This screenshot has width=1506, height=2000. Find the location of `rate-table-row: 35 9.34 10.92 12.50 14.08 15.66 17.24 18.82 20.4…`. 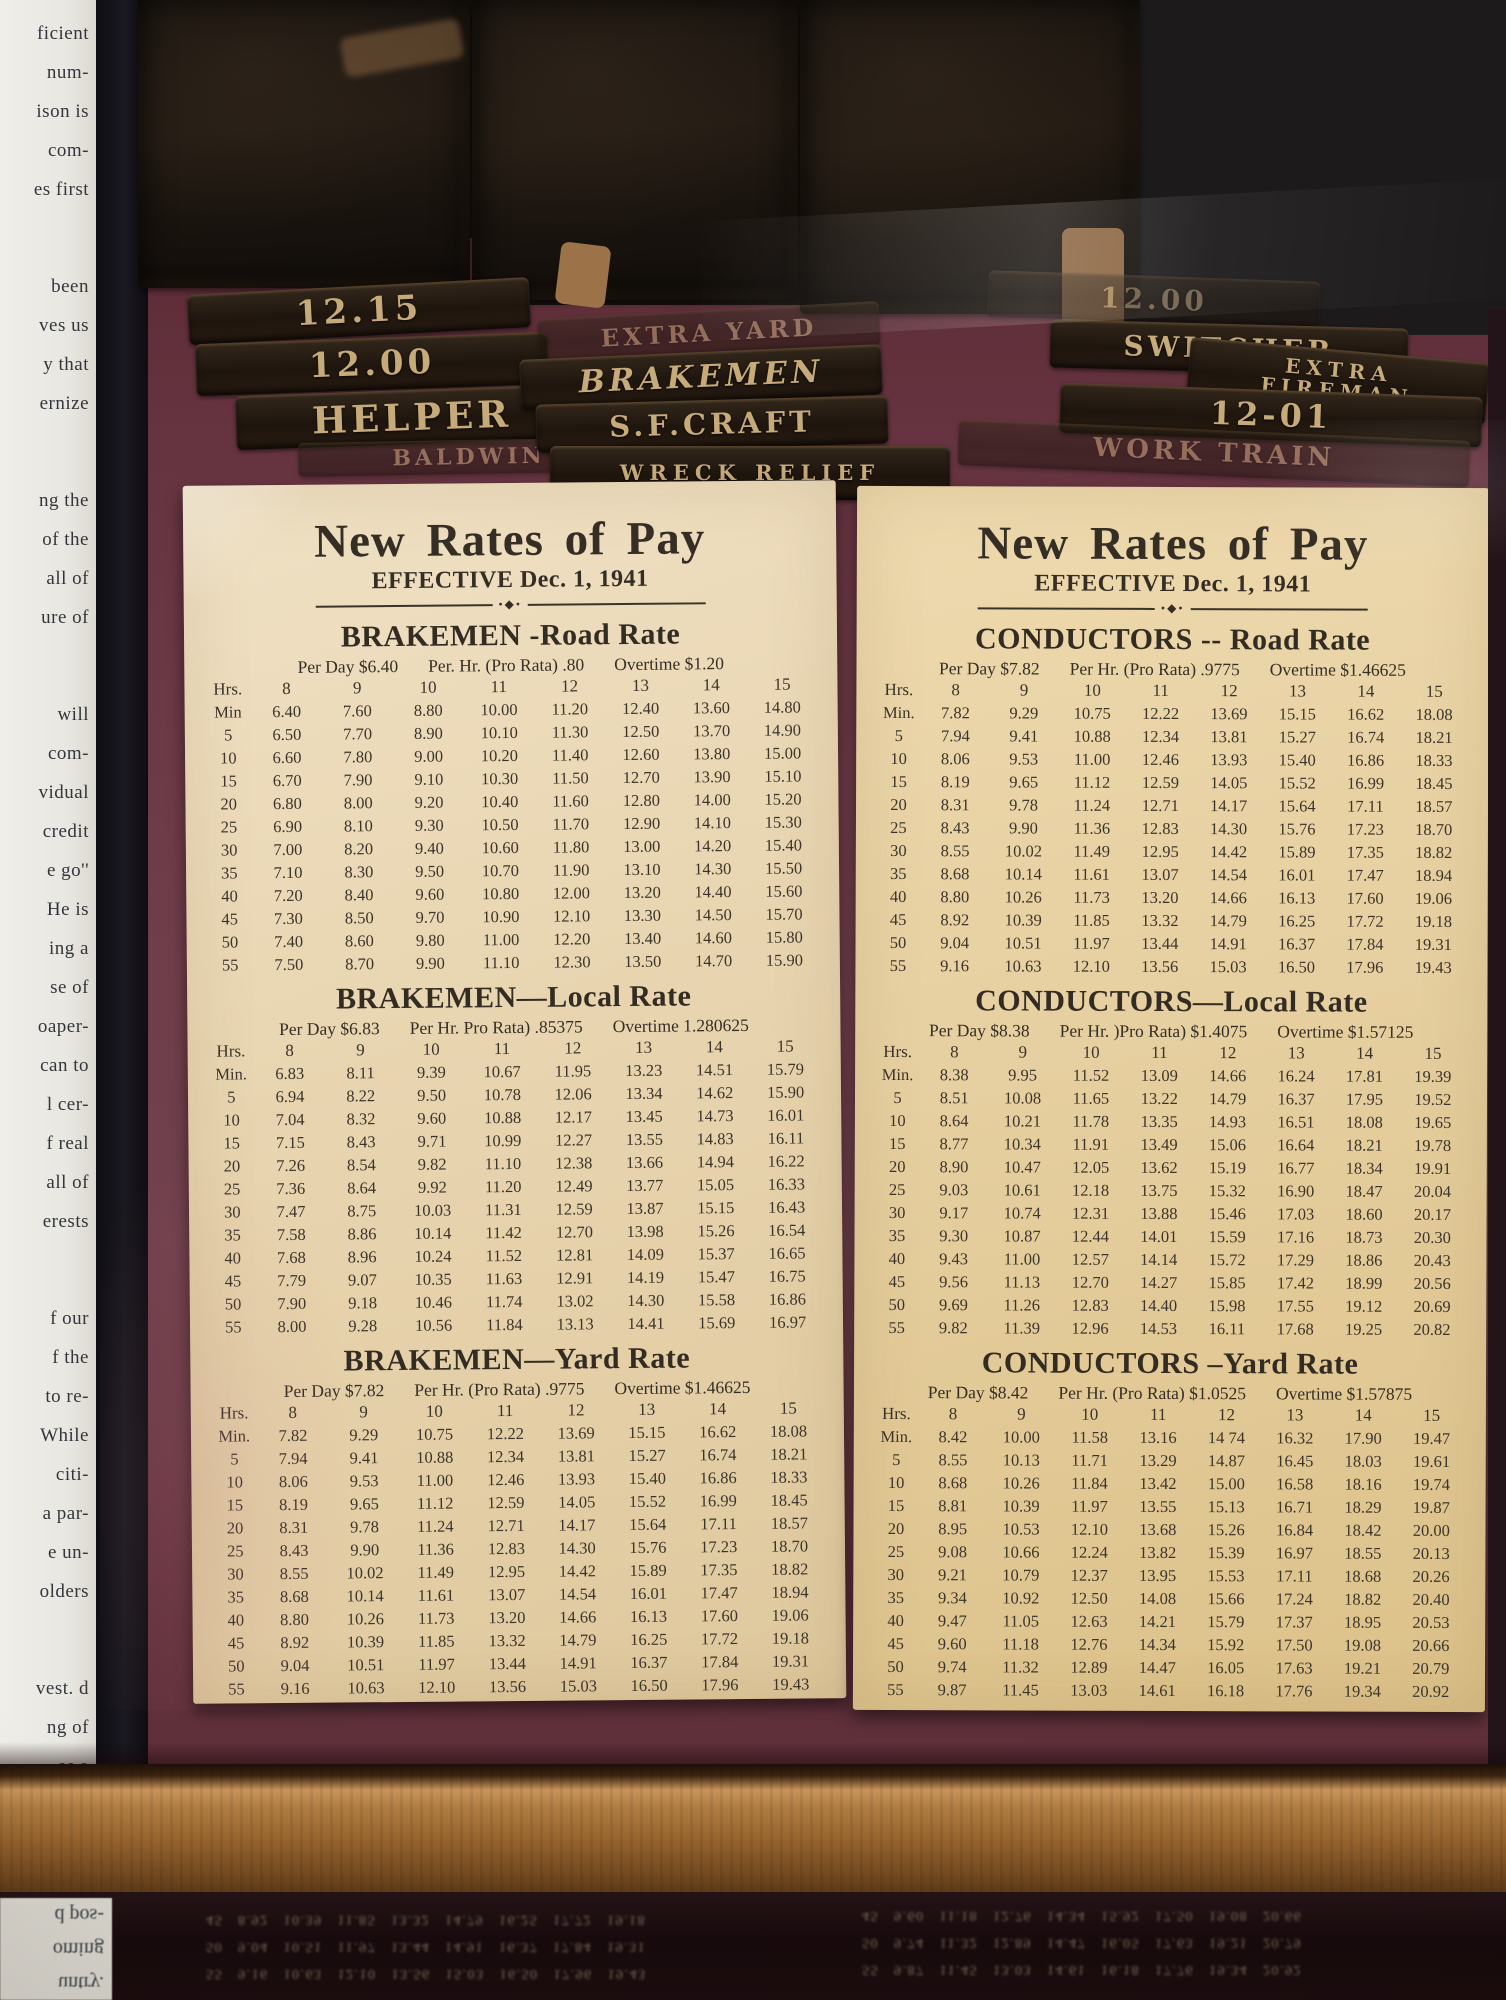

rate-table-row: 35 9.34 10.92 12.50 14.08 15.66 17.24 18.82 20.4… is located at coordinates (1169, 1598).